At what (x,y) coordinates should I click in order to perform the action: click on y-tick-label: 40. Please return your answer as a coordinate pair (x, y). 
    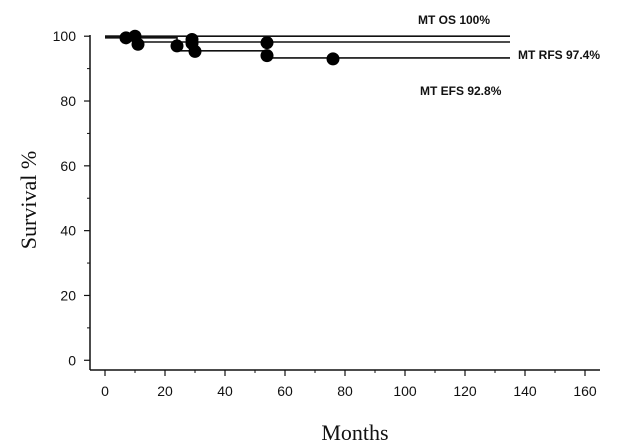
    Looking at the image, I should click on (68, 231).